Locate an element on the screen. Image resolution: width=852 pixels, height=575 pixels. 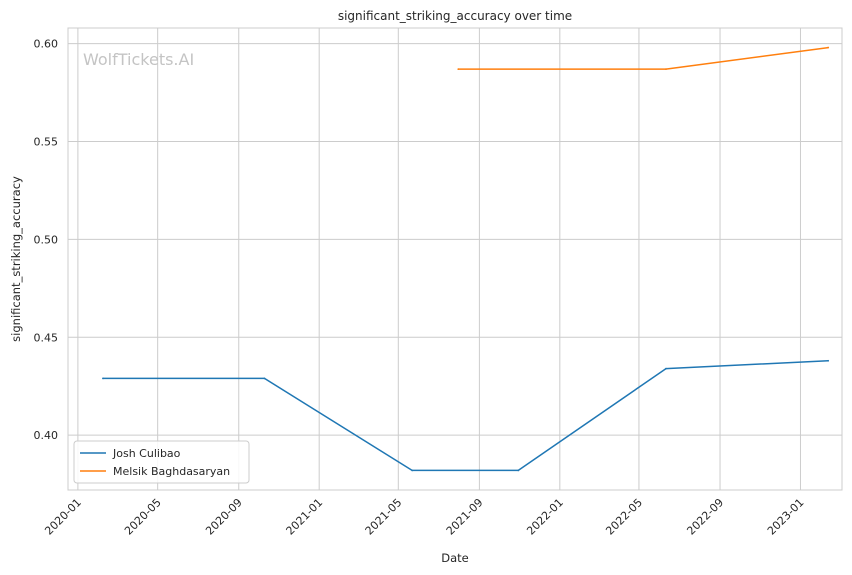
y-axis-title: significant_striking_accuracy is located at coordinates (16, 259).